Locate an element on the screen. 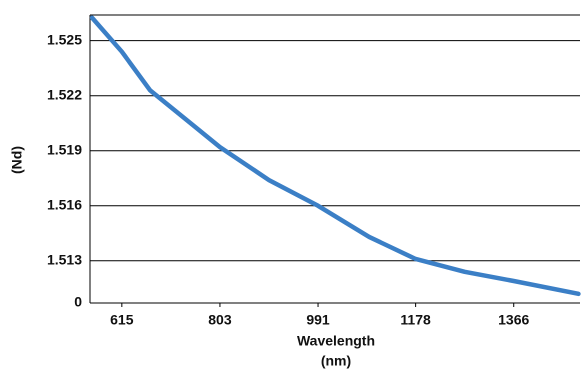  x-axis-label: Wavelength is located at coordinates (336, 341).